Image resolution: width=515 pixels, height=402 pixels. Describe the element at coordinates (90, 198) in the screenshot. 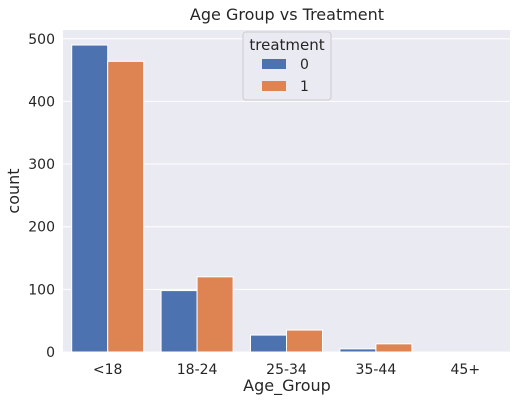

I see `bar-<18-series-0` at that location.